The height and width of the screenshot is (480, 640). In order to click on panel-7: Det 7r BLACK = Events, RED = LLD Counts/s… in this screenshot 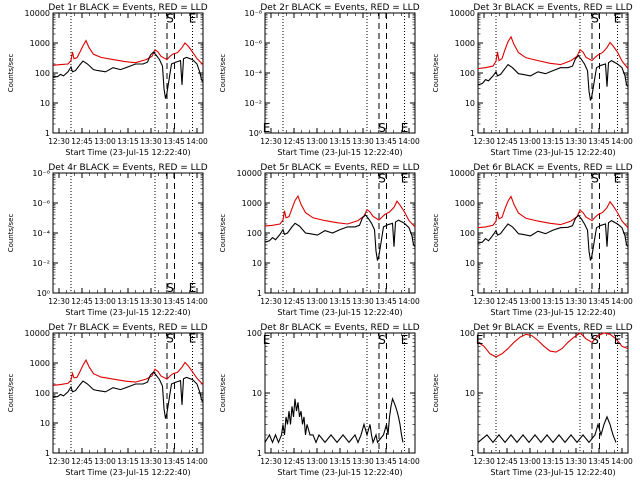, I will do `click(107, 400)`.